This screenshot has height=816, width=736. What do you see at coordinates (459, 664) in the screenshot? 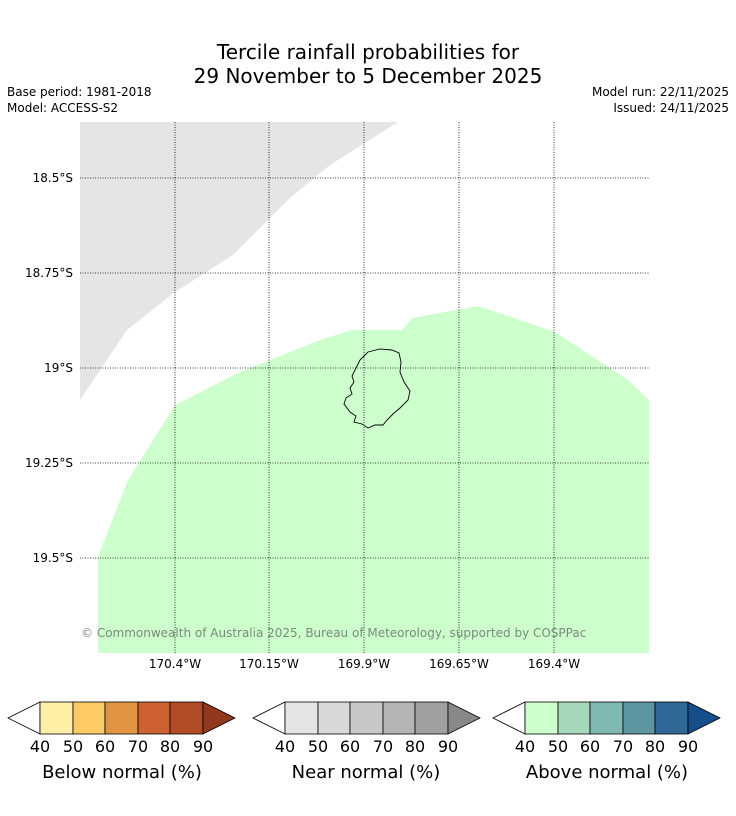
I see `lon-label: 169.65°W` at bounding box center [459, 664].